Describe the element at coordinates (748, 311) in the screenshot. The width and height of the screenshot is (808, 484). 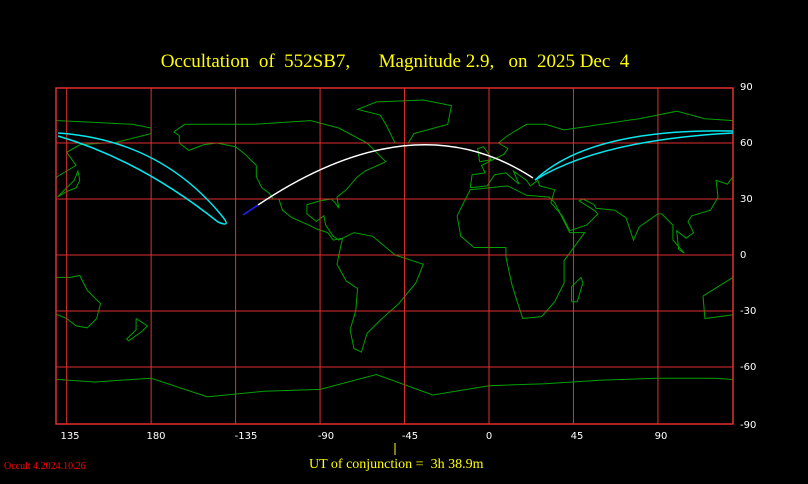
I see `y-label: -30` at that location.